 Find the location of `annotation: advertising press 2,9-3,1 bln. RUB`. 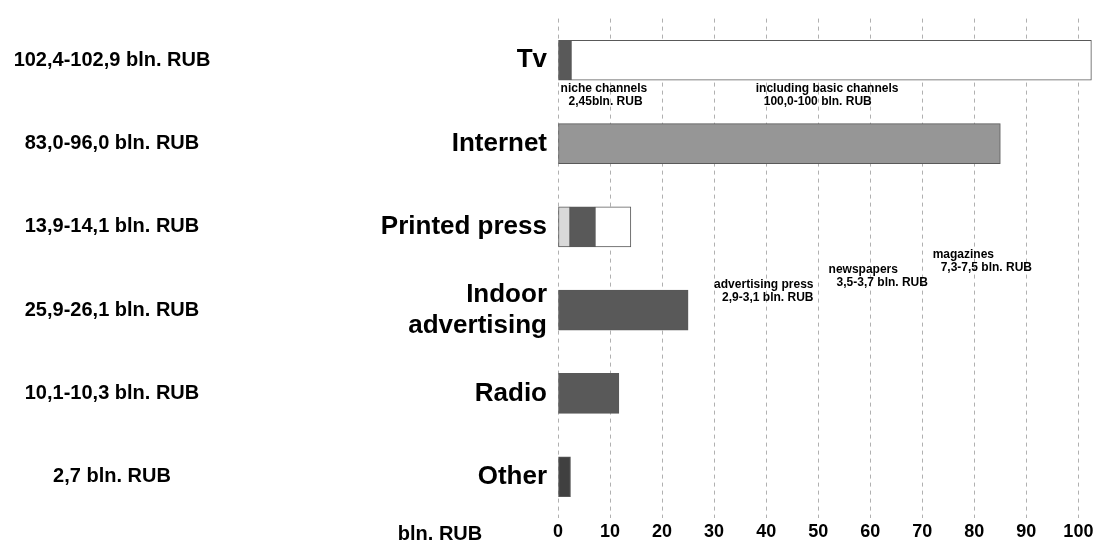

annotation: advertising press 2,9-3,1 bln. RUB is located at coordinates (764, 291).